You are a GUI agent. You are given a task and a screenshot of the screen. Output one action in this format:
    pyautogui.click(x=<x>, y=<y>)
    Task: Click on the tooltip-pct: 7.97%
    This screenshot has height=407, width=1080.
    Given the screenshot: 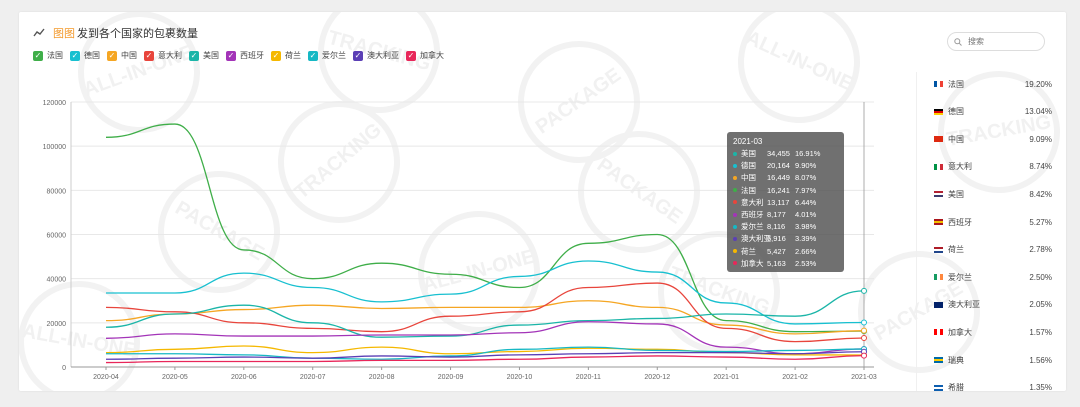 What is the action you would take?
    pyautogui.click(x=806, y=190)
    